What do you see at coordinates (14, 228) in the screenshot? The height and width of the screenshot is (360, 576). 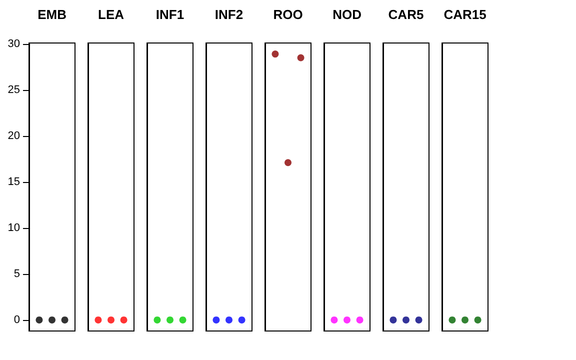 I see `y-tick-label: 10` at bounding box center [14, 228].